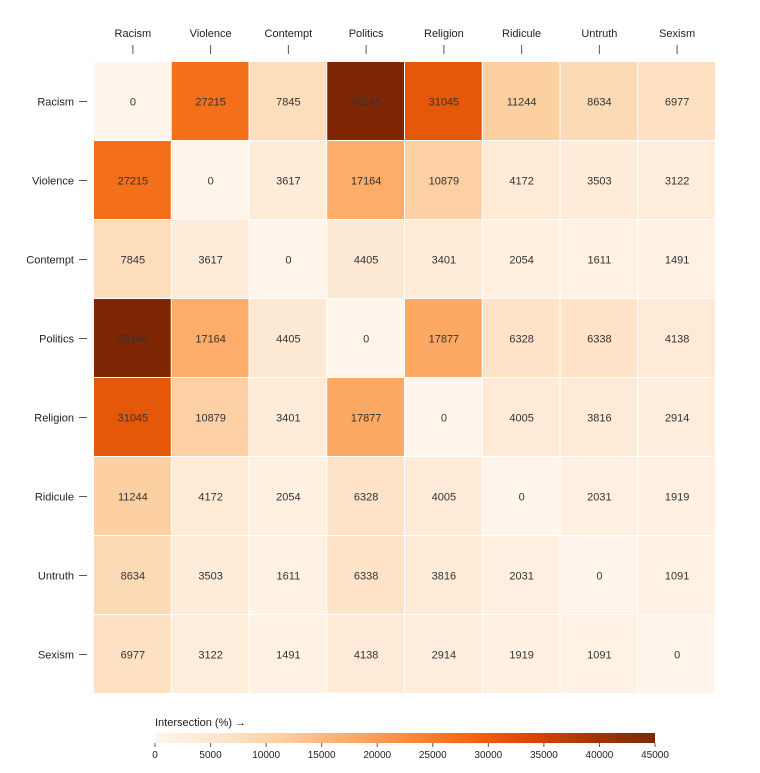  What do you see at coordinates (433, 755) in the screenshot?
I see `legend-tick-label: 25000` at bounding box center [433, 755].